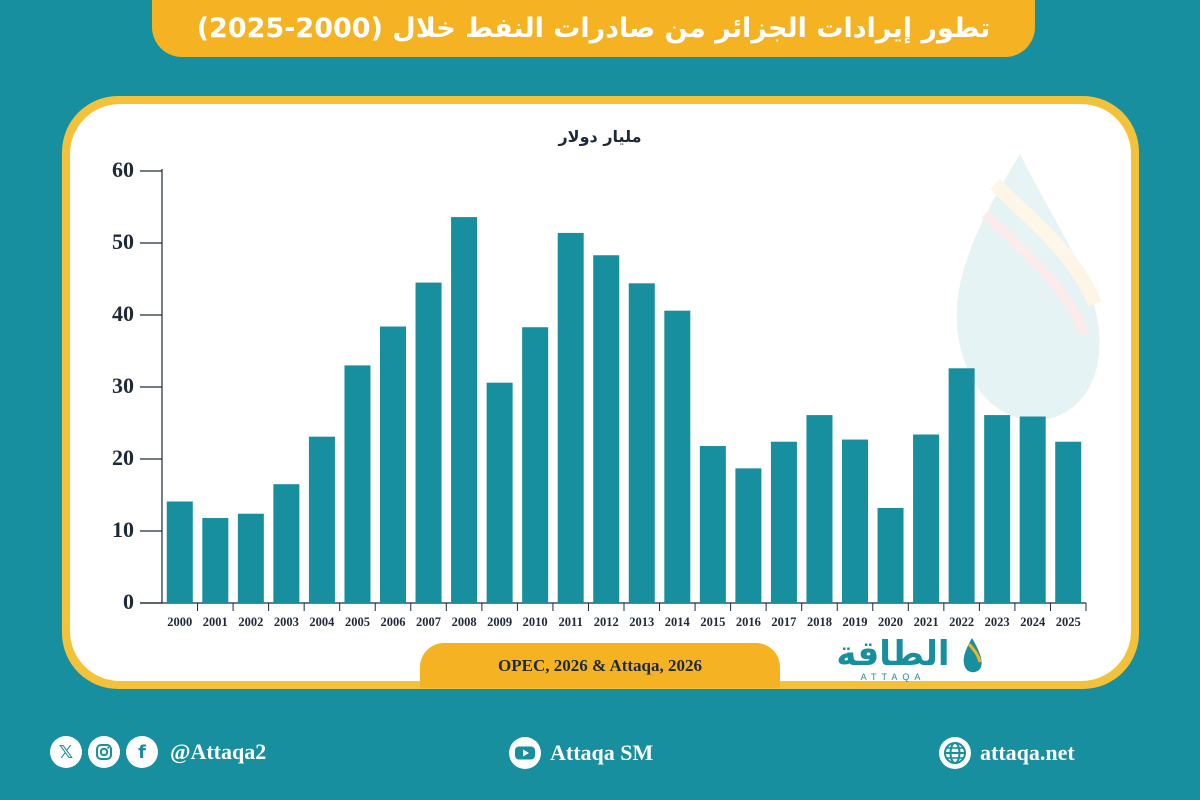  Describe the element at coordinates (499, 622) in the screenshot. I see `x-tick-label: 2009` at that location.